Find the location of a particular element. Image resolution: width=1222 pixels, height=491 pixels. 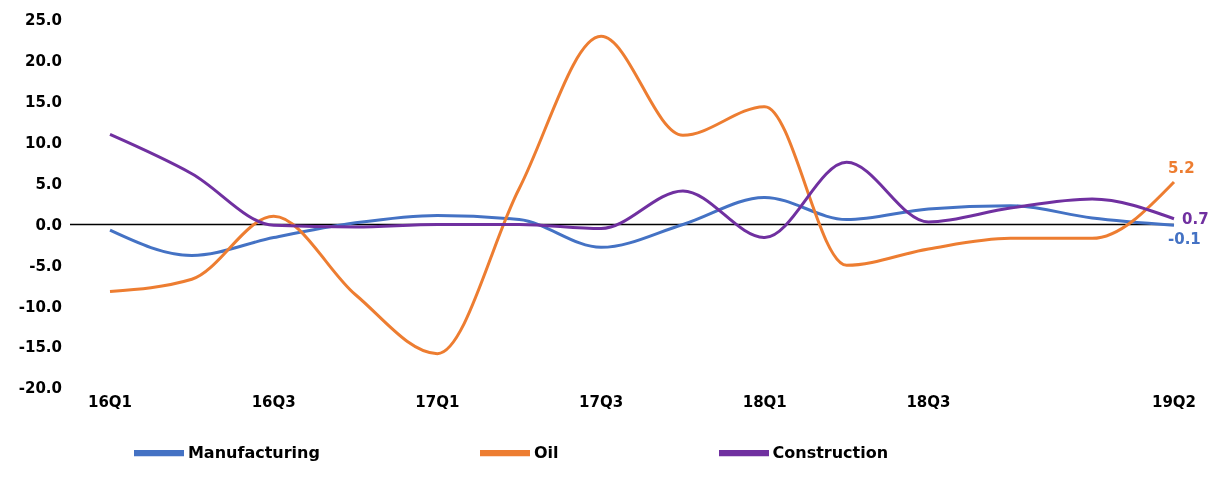

x-tick-label: 19Q2 is located at coordinates (1174, 401).